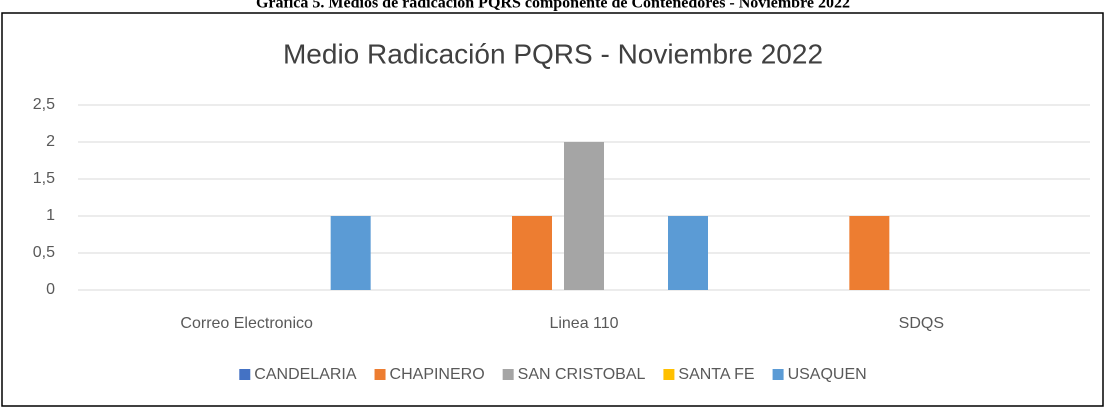 The image size is (1106, 408). What do you see at coordinates (50, 215) in the screenshot?
I see `y-tick-label: 1` at bounding box center [50, 215].